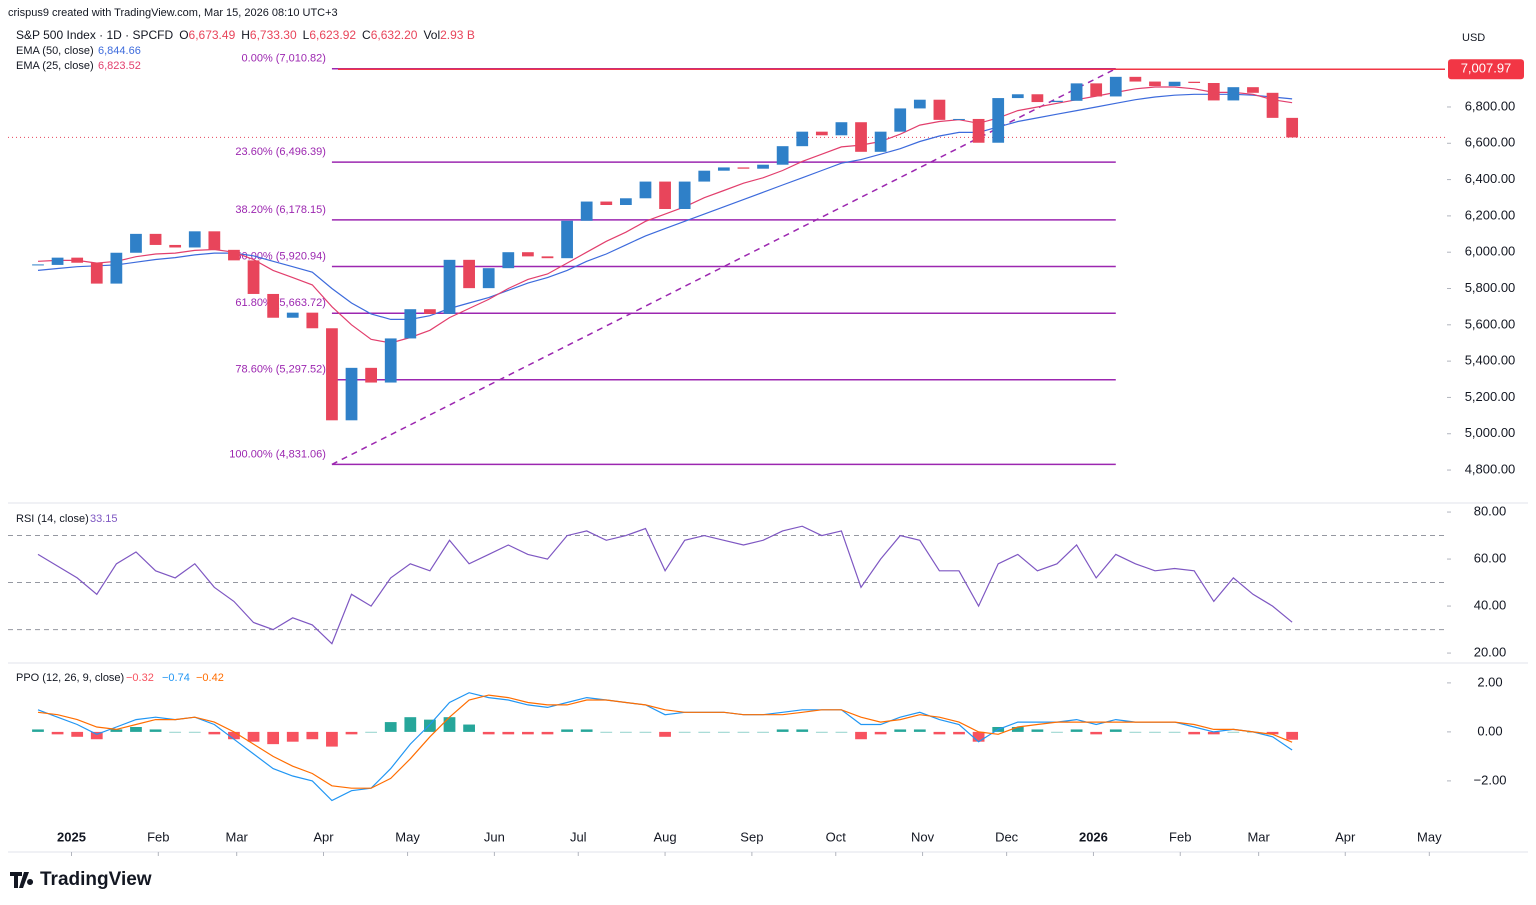 This screenshot has width=1536, height=905. I want to click on legend-value: −0.74, so click(176, 678).